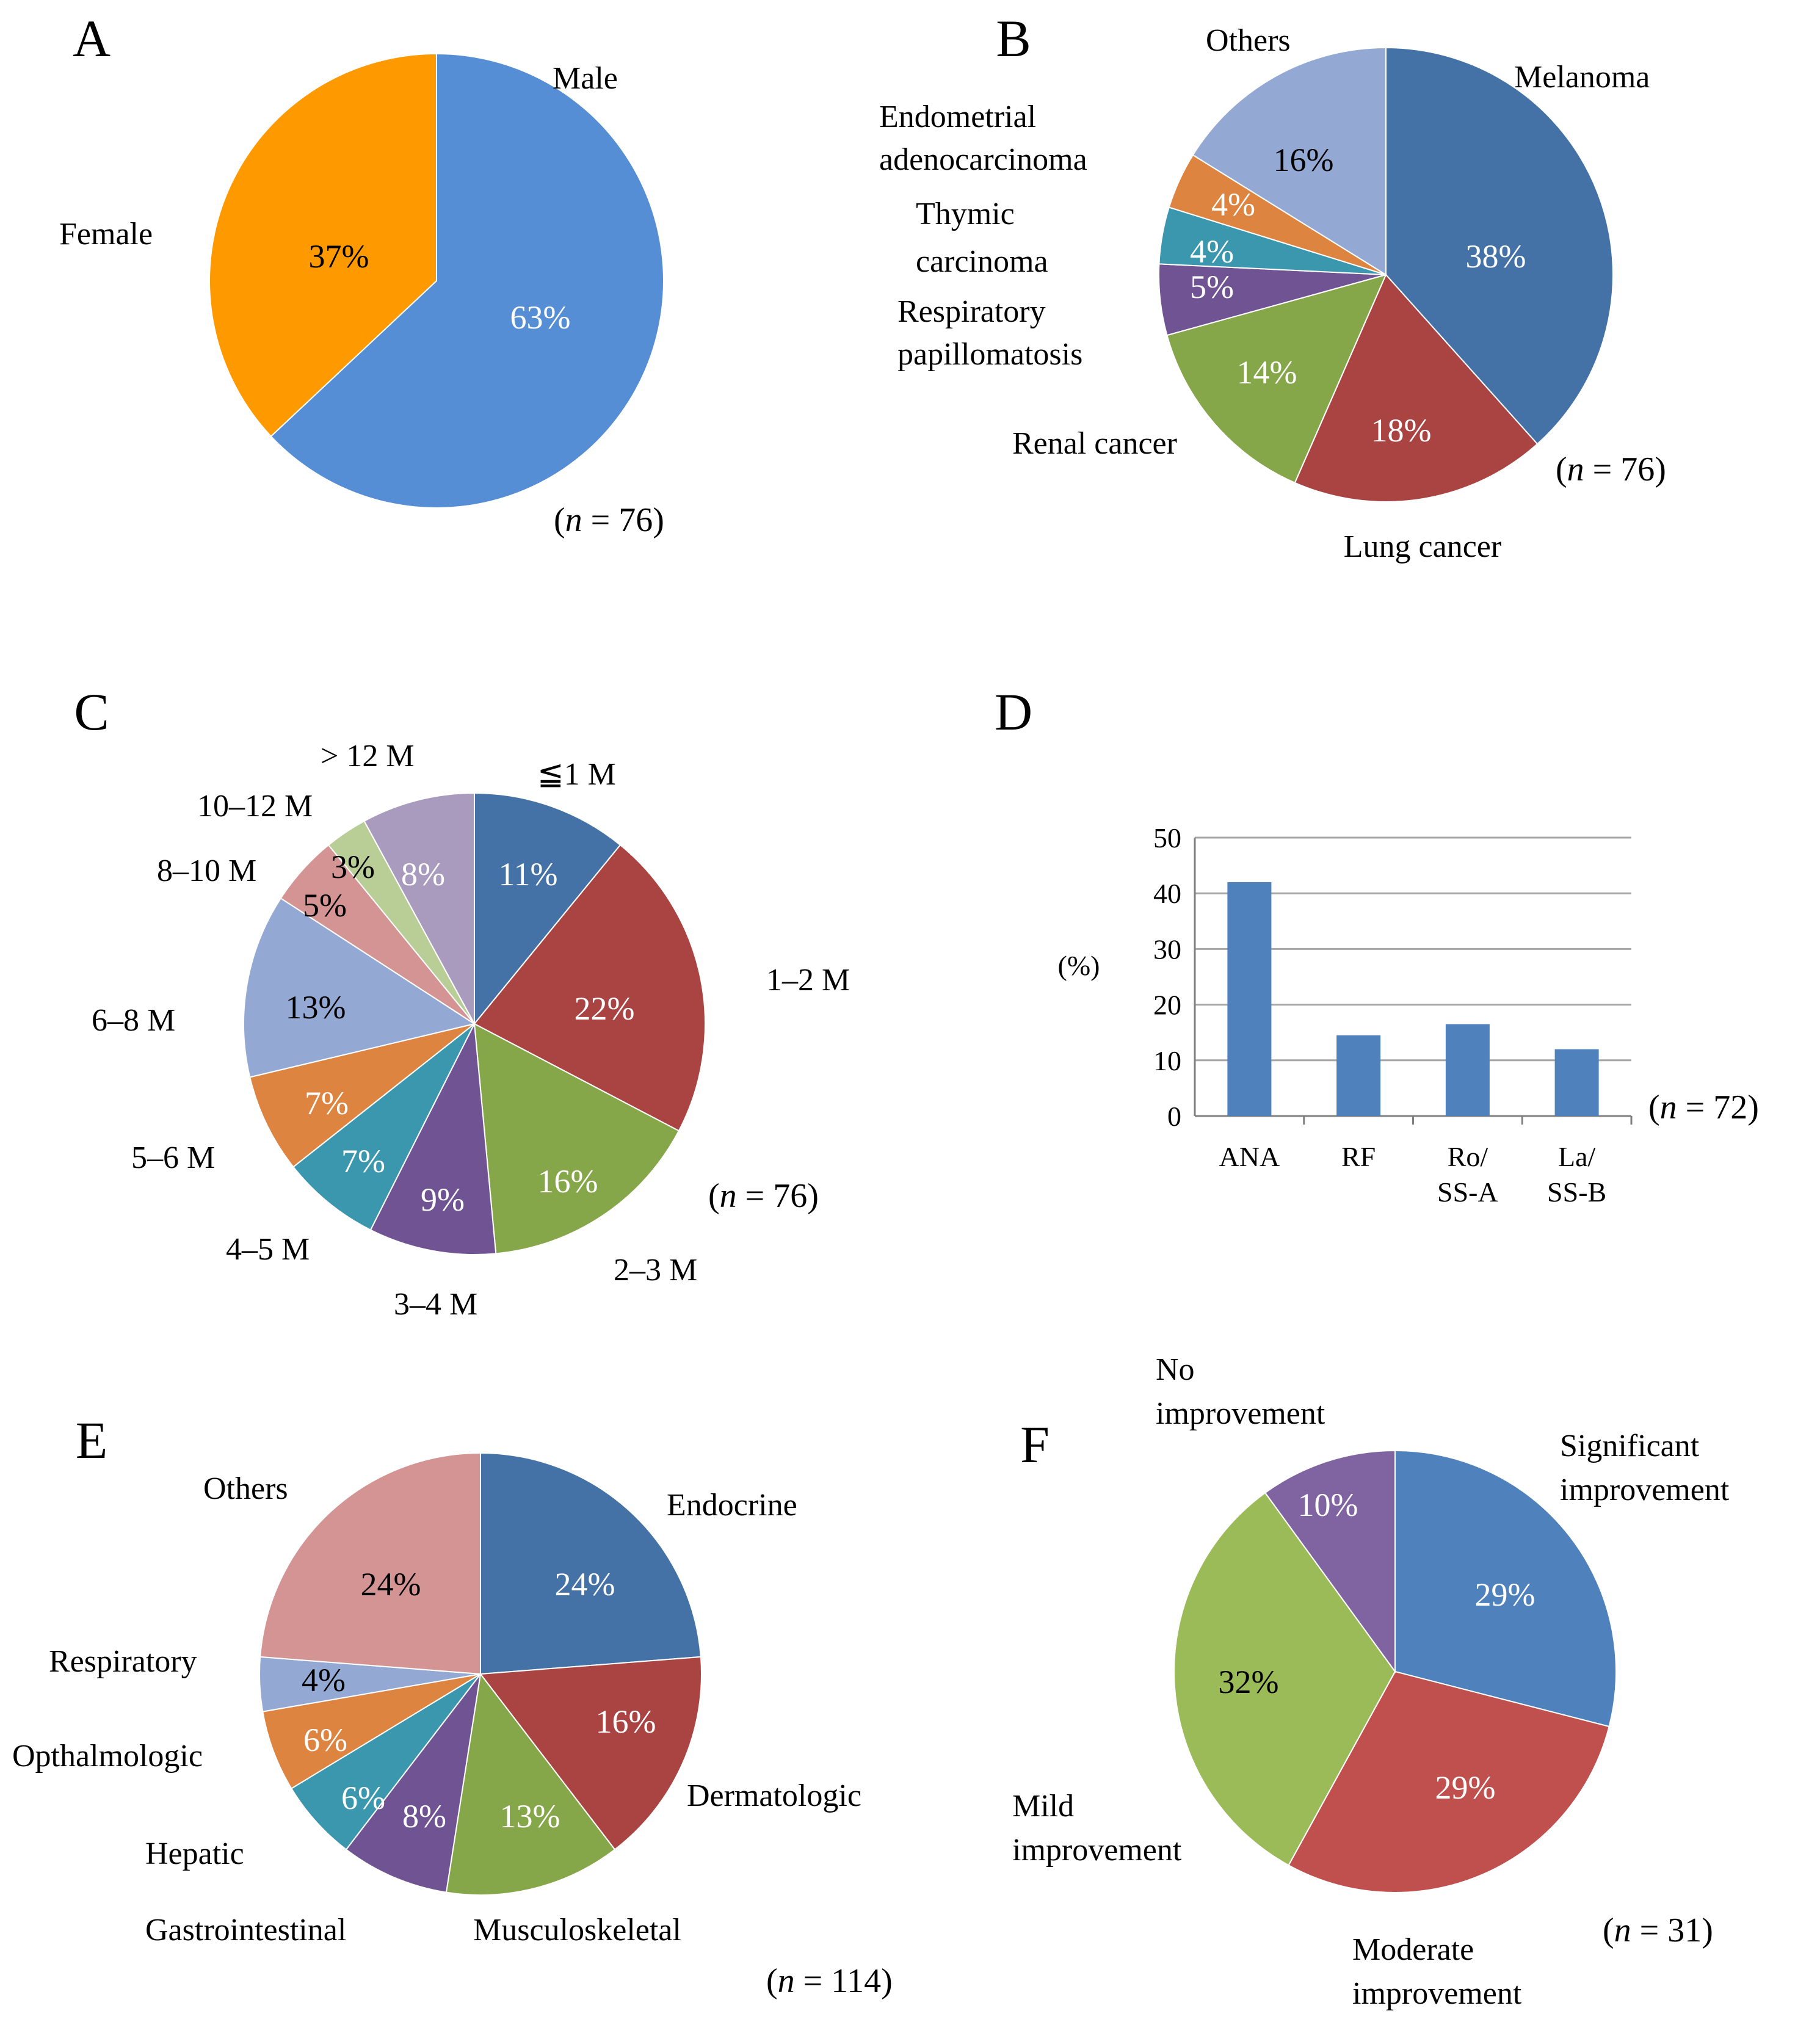  Describe the element at coordinates (413, 1783) in the screenshot. I see `pie-slice-gastrointestinal` at that location.